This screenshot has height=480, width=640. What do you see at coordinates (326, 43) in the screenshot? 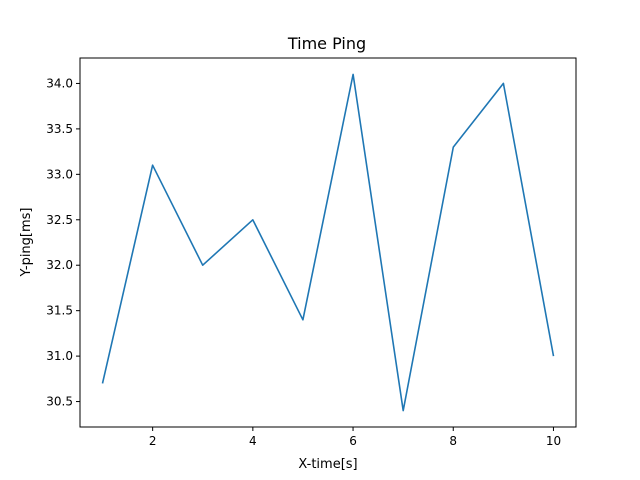
I see `chart-title: Time Ping` at bounding box center [326, 43].